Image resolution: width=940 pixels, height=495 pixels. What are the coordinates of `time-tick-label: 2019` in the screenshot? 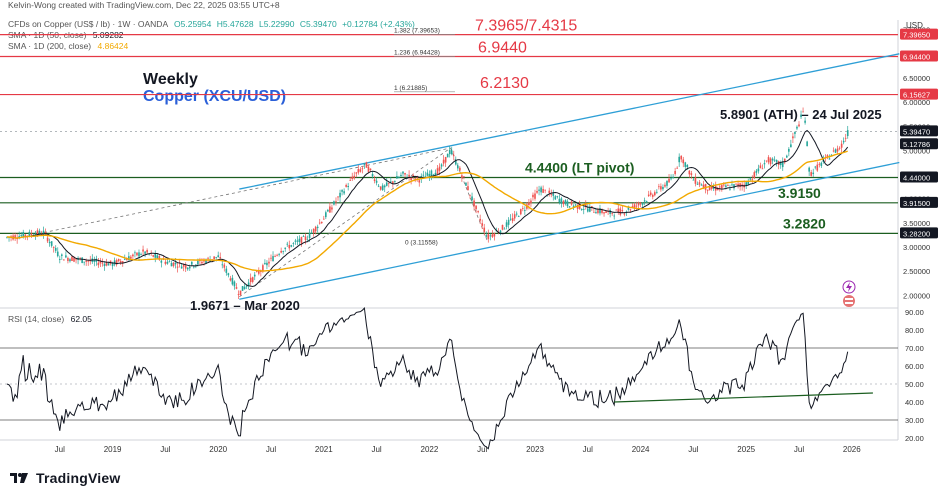 It's located at (113, 449).